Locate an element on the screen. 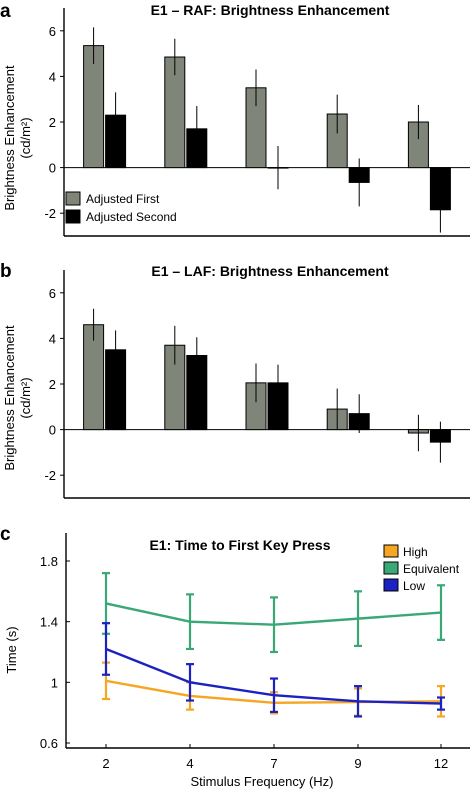 This screenshot has height=792, width=474. legend-raf: Adjusted First Adjusted Second is located at coordinates (121, 207).